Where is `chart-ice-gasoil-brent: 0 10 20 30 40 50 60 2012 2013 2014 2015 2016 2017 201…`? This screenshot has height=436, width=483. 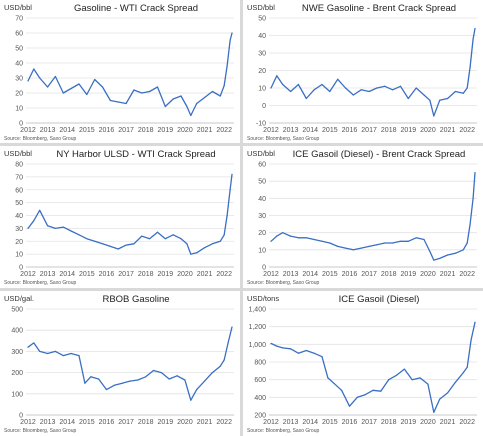 chart-ice-gasoil-brent: 0 10 20 30 40 50 60 2012 2013 2014 2015 2016 2017 201… is located at coordinates (362, 217).